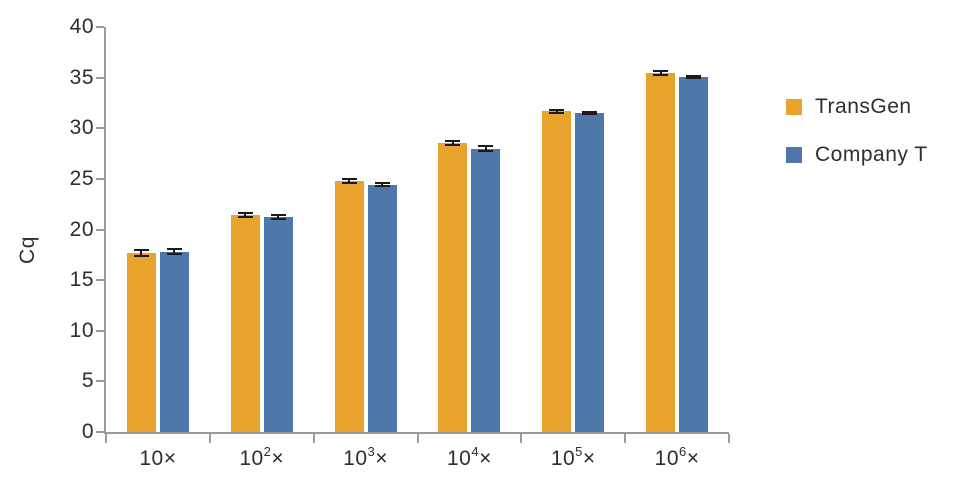 The height and width of the screenshot is (484, 958). What do you see at coordinates (416, 433) in the screenshot?
I see `x-axis-line` at bounding box center [416, 433].